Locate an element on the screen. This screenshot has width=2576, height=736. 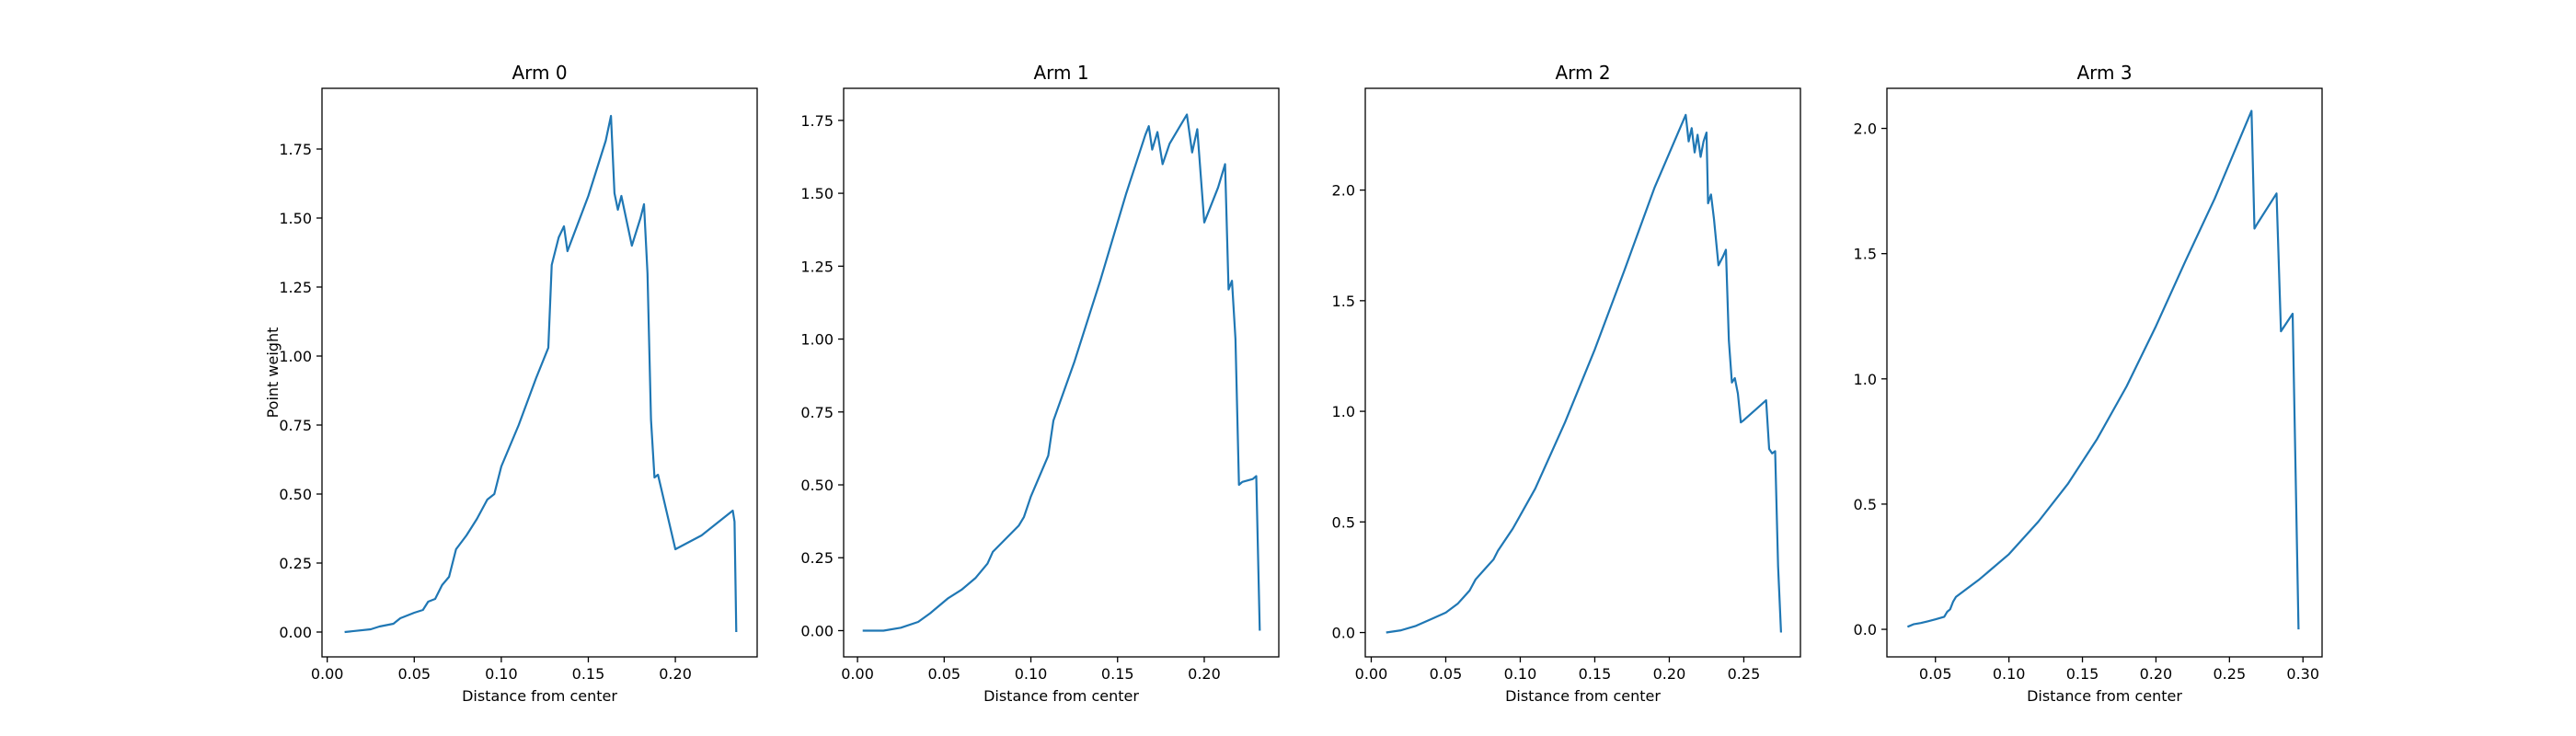
chart-title: Arm 2 is located at coordinates (1582, 73).